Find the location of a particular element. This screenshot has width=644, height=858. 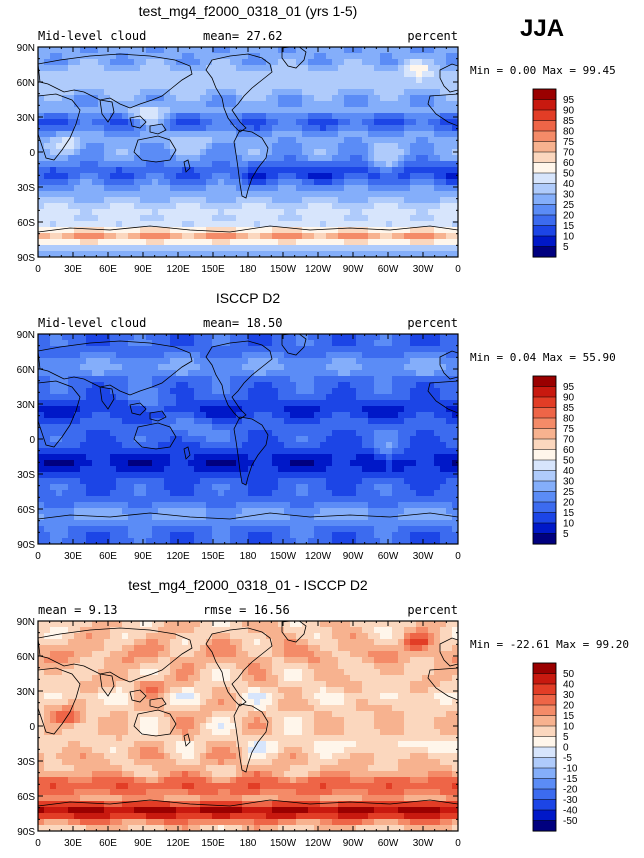

min-max-label: Min = -22.61 Max = 99.20 is located at coordinates (549, 644).